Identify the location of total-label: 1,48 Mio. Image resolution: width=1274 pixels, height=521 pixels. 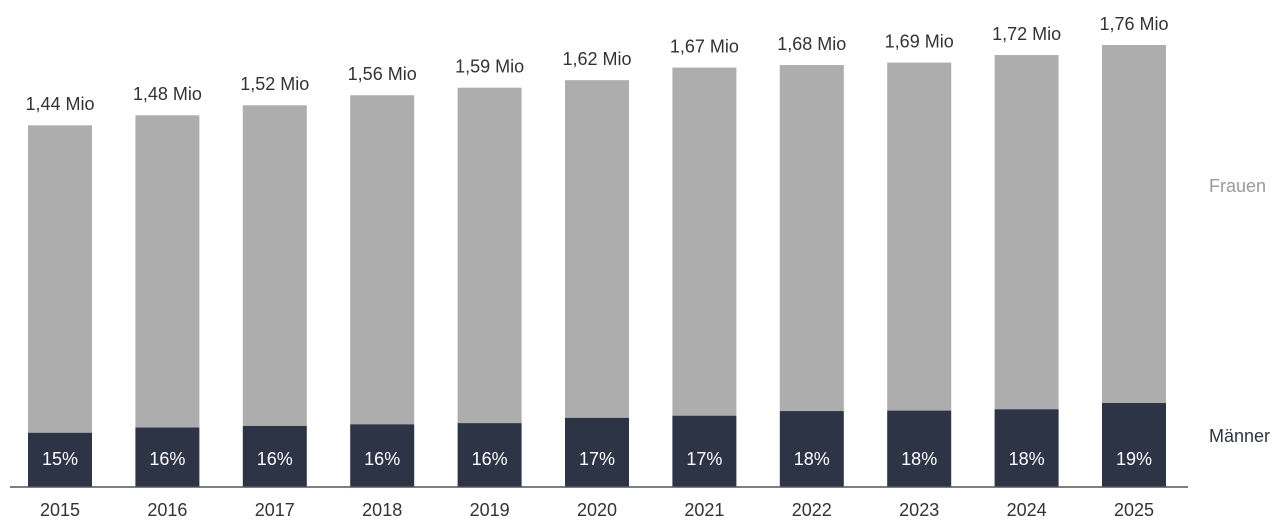
(167, 94).